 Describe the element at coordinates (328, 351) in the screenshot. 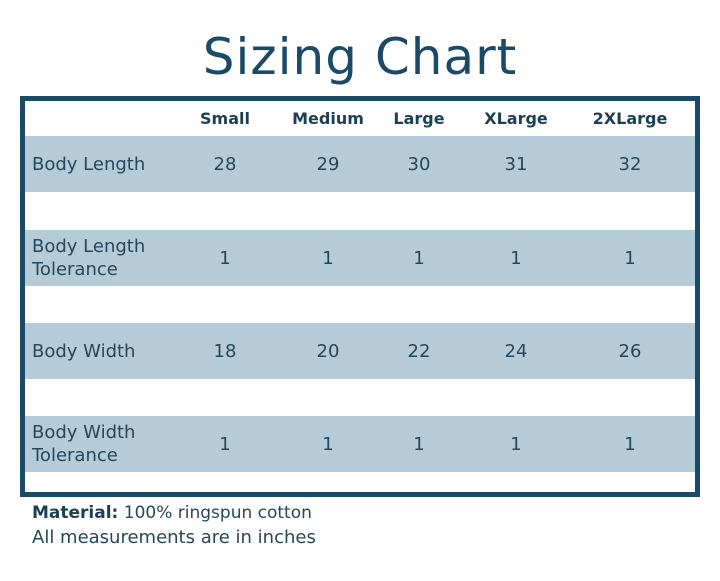

I see `table-cell: 20` at that location.